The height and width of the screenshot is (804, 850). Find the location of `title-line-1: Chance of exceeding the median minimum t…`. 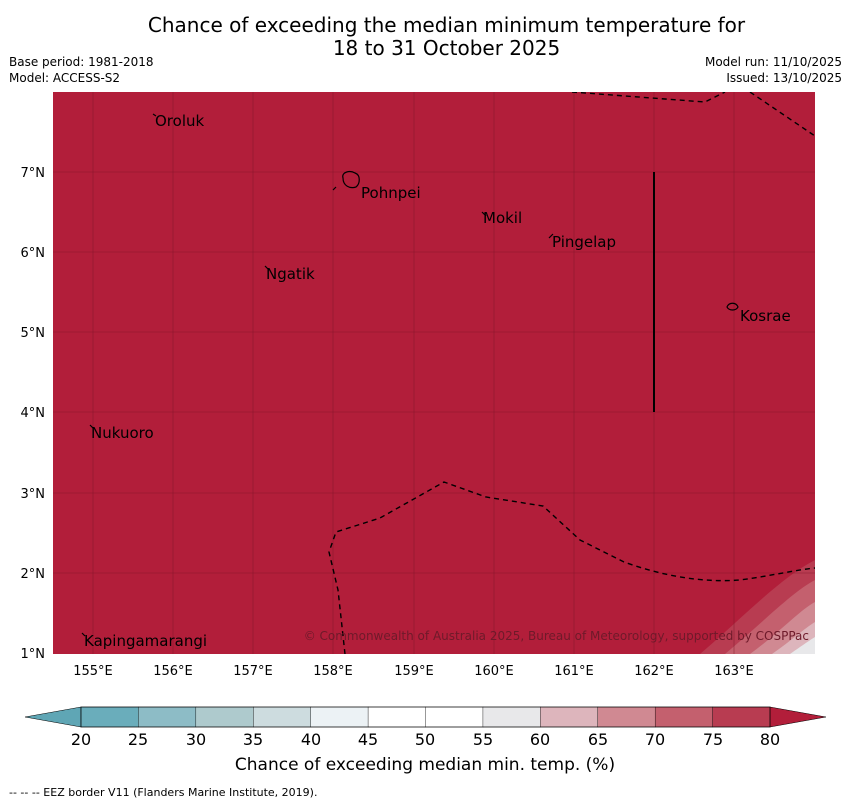

title-line-1: Chance of exceeding the median minimum t… is located at coordinates (446, 25).